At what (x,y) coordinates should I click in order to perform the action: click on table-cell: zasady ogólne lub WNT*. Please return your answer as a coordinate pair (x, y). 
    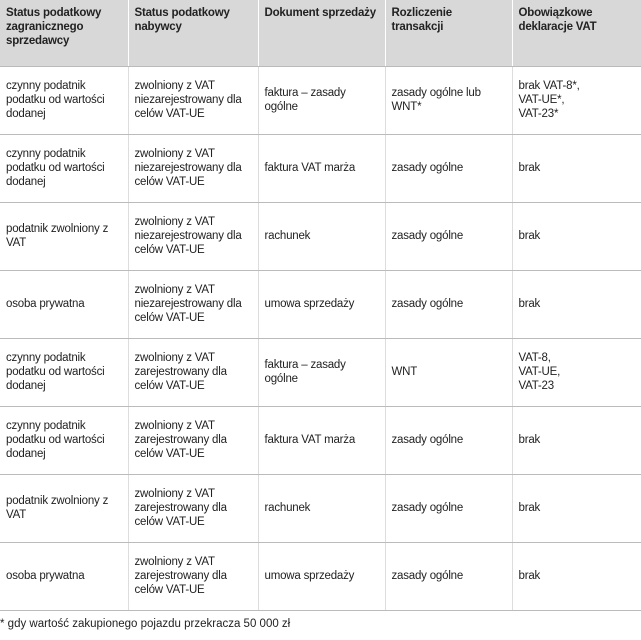
    Looking at the image, I should click on (448, 100).